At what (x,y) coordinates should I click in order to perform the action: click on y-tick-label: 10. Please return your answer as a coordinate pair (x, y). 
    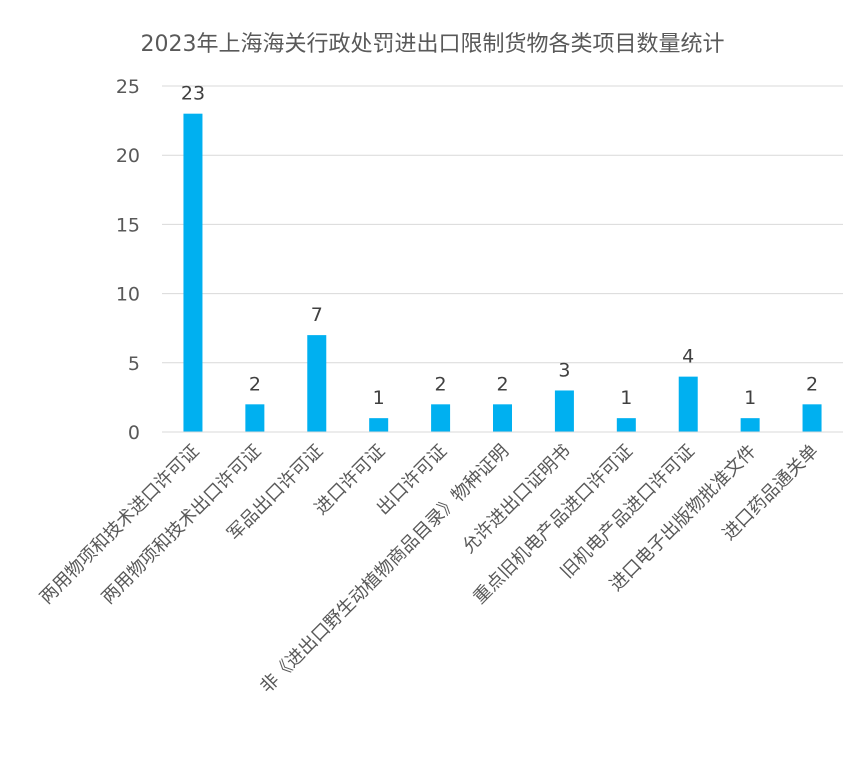
    Looking at the image, I should click on (128, 295).